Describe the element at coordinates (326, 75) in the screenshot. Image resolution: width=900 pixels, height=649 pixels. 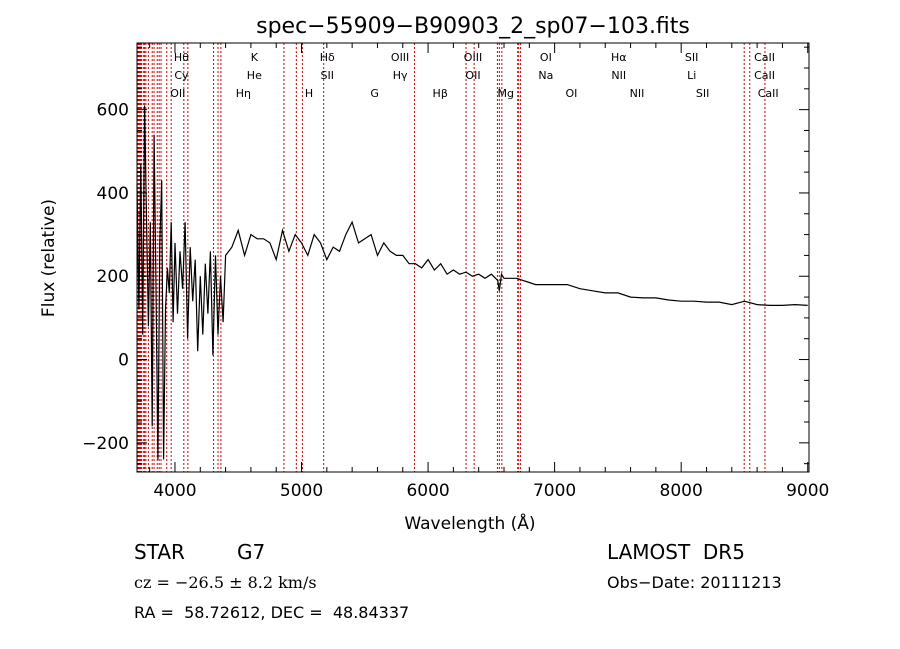
I see `line-label-1-2: SII` at that location.